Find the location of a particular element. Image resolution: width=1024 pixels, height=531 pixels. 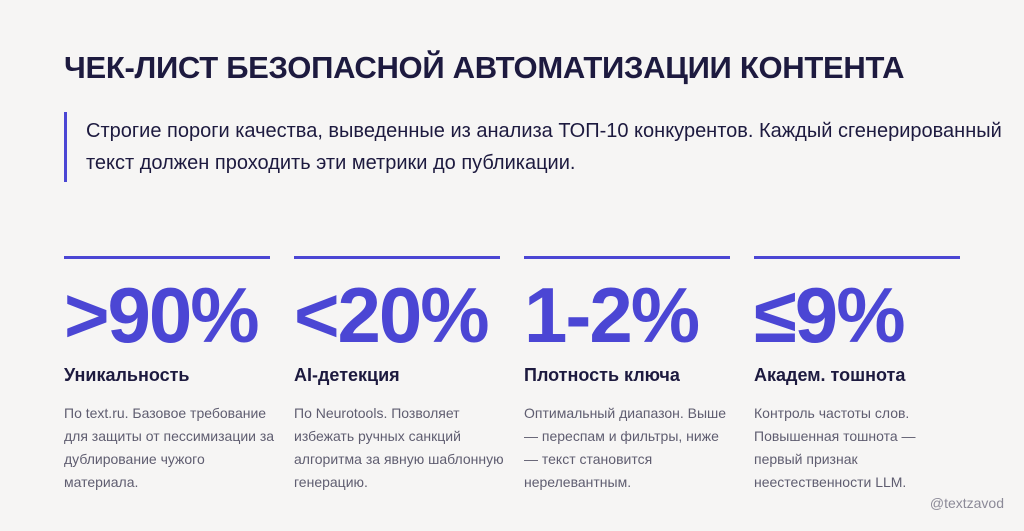

description-line: избежать ручных санкций is located at coordinates (377, 436).